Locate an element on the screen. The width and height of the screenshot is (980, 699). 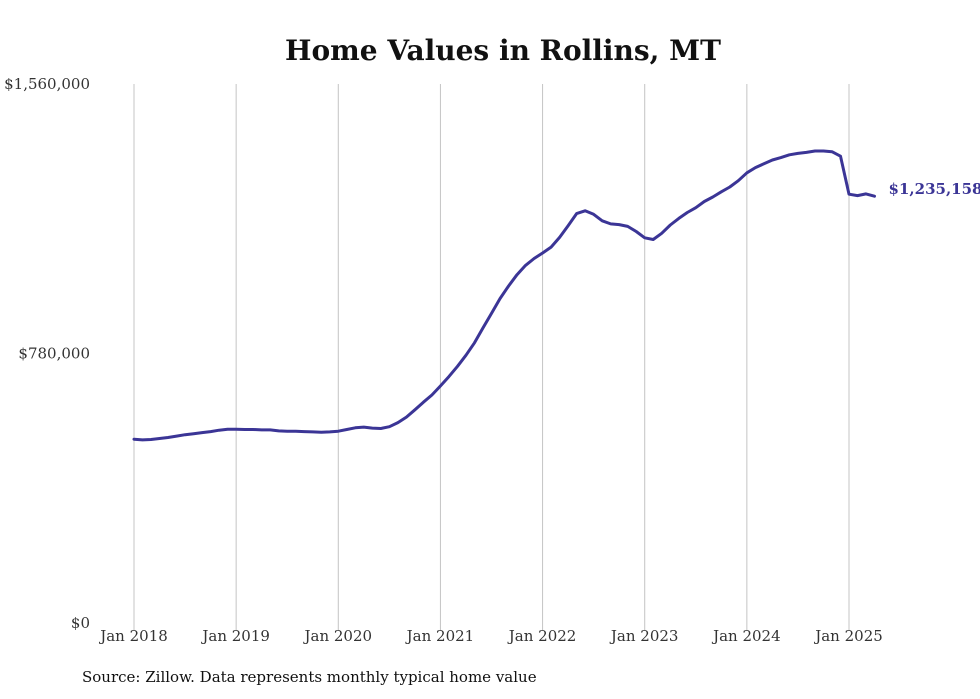
x-tick-label: Jan 2020 is located at coordinates (338, 636).